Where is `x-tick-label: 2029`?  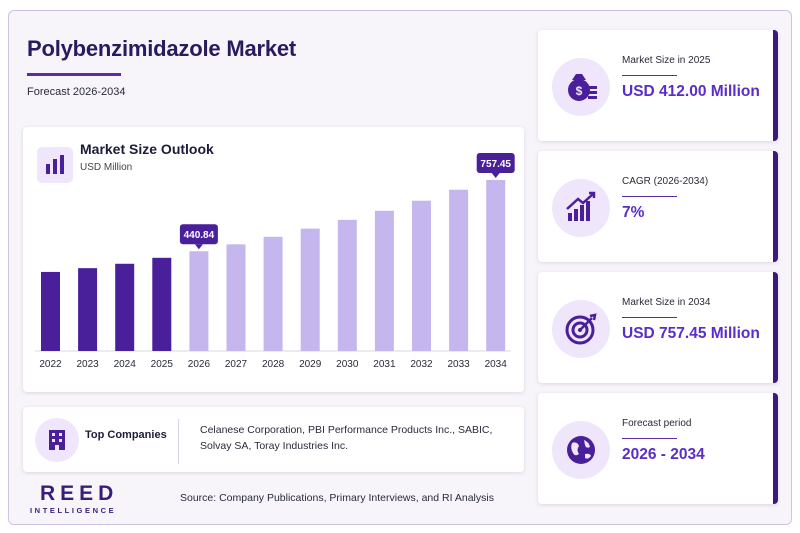
x-tick-label: 2029 is located at coordinates (310, 364).